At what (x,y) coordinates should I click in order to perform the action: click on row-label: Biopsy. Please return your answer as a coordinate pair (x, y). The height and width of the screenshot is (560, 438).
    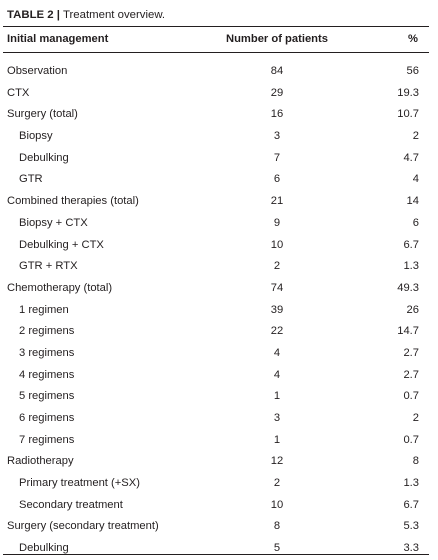
    Looking at the image, I should click on (36, 136).